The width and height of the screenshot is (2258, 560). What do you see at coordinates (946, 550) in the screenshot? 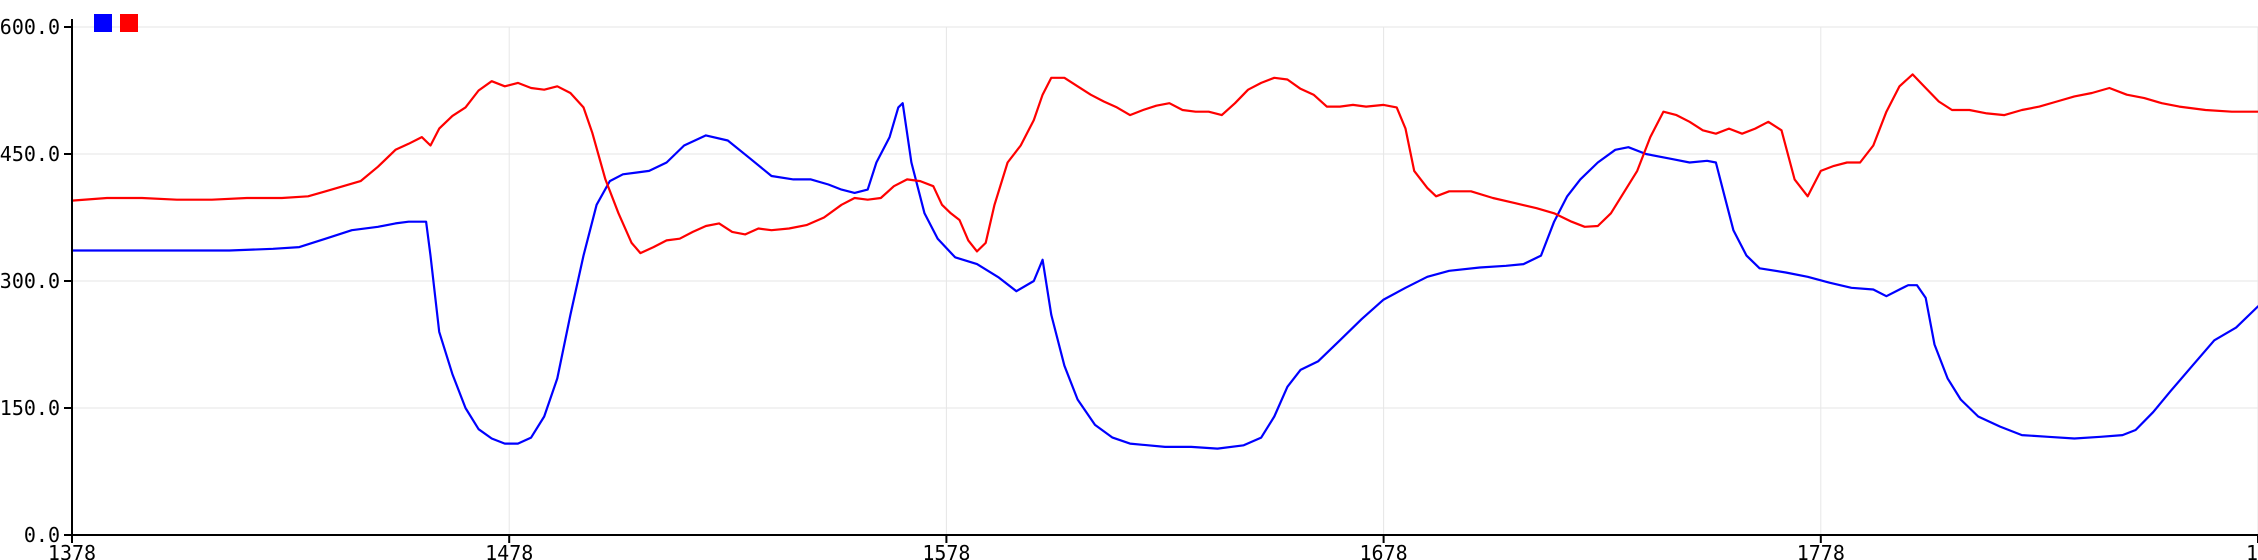
I see `x-tick-label: 1578` at bounding box center [946, 550].